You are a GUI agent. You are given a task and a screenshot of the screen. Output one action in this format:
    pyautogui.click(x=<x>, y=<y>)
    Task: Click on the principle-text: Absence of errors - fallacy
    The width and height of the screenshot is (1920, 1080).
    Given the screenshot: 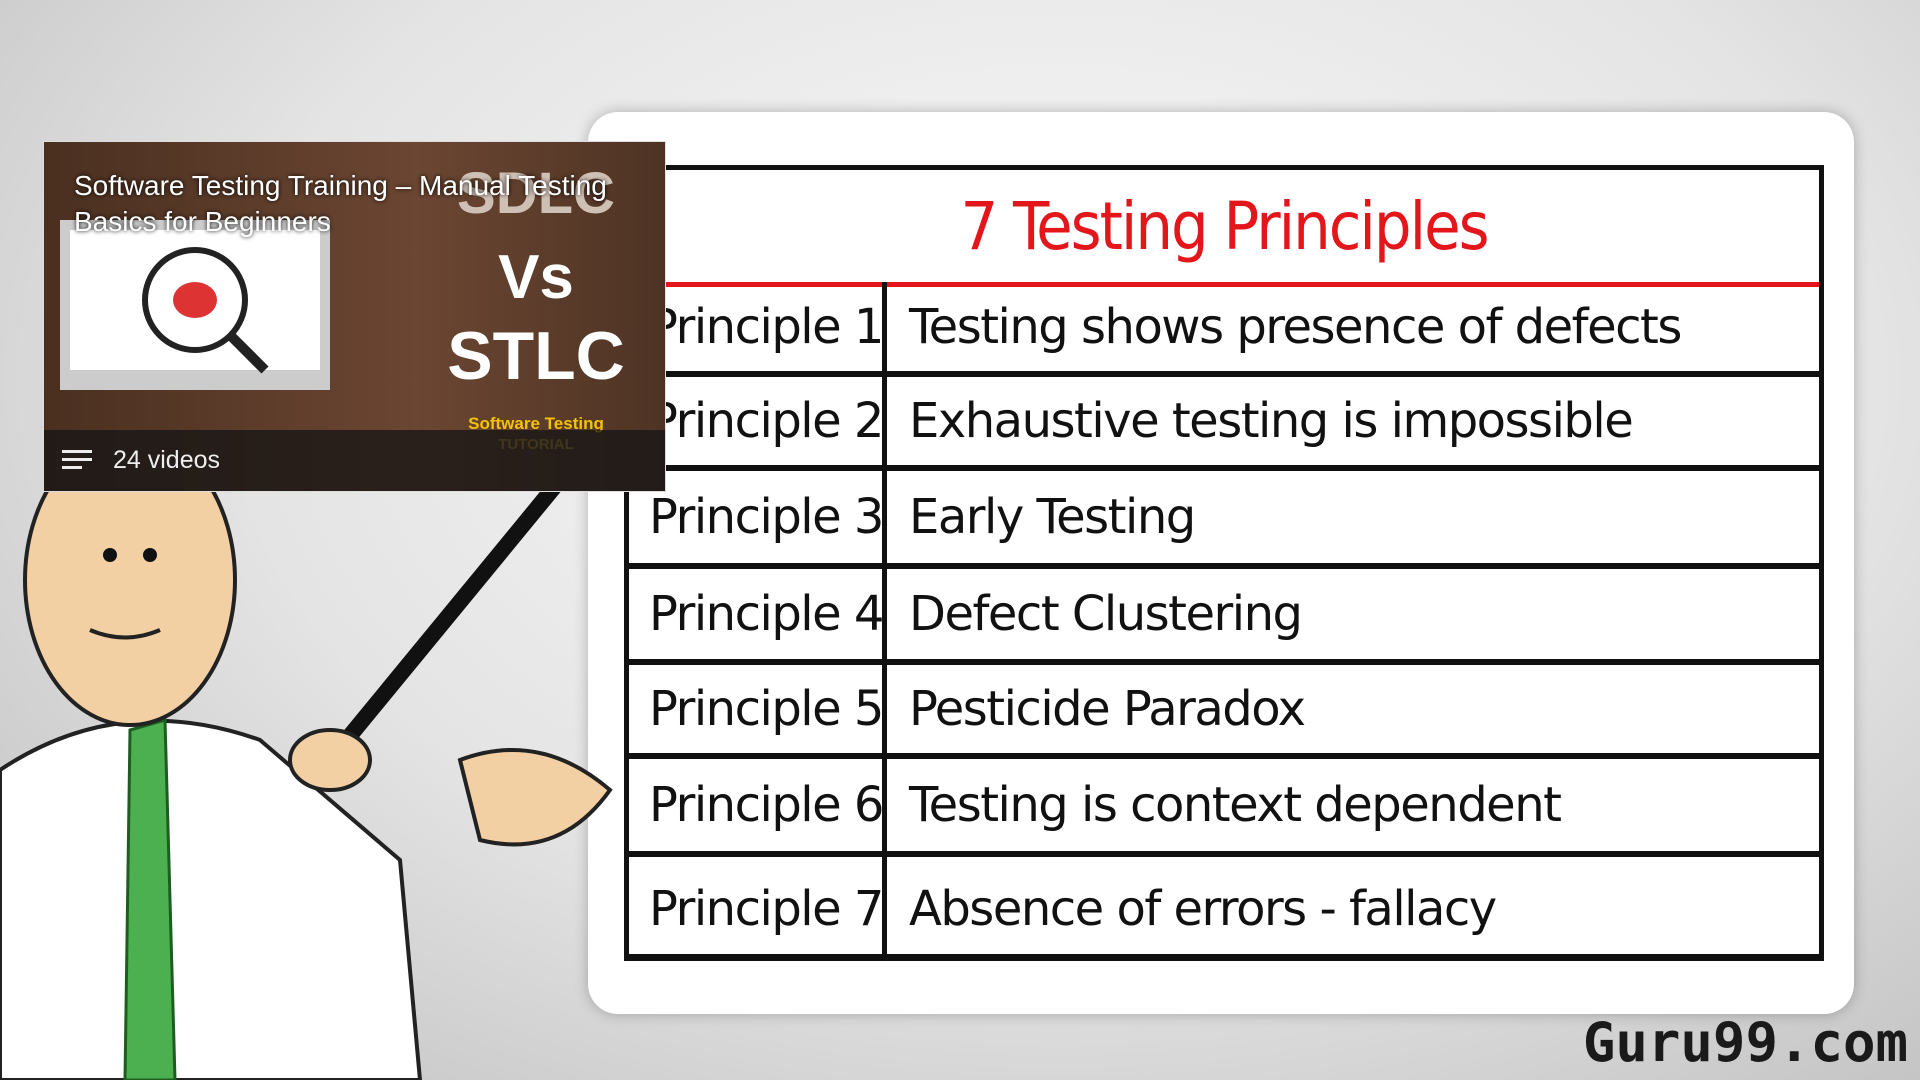 What is the action you would take?
    pyautogui.click(x=1203, y=909)
    